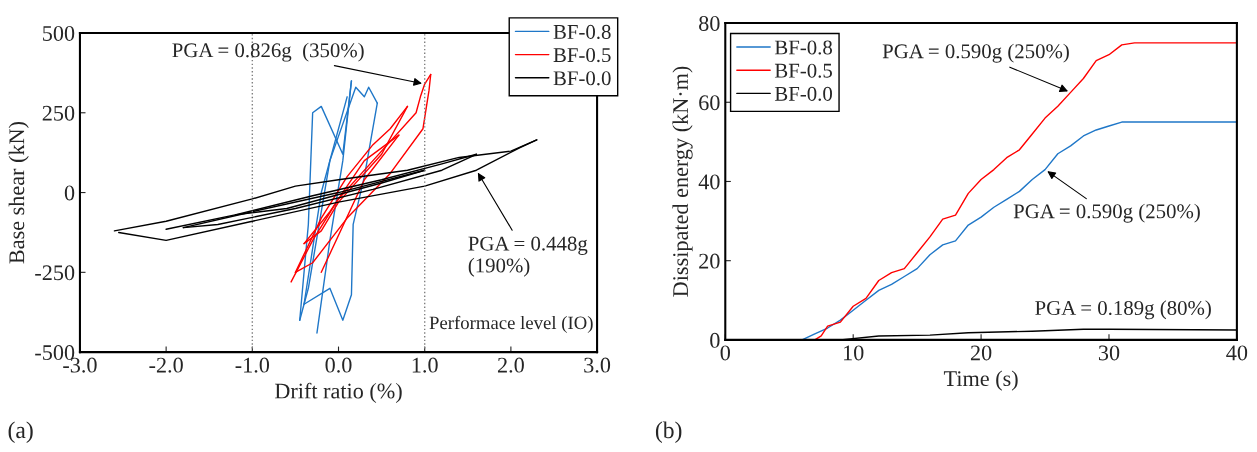 This screenshot has width=1257, height=452. I want to click on ref-line-label: Performace level (IO), so click(511, 324).